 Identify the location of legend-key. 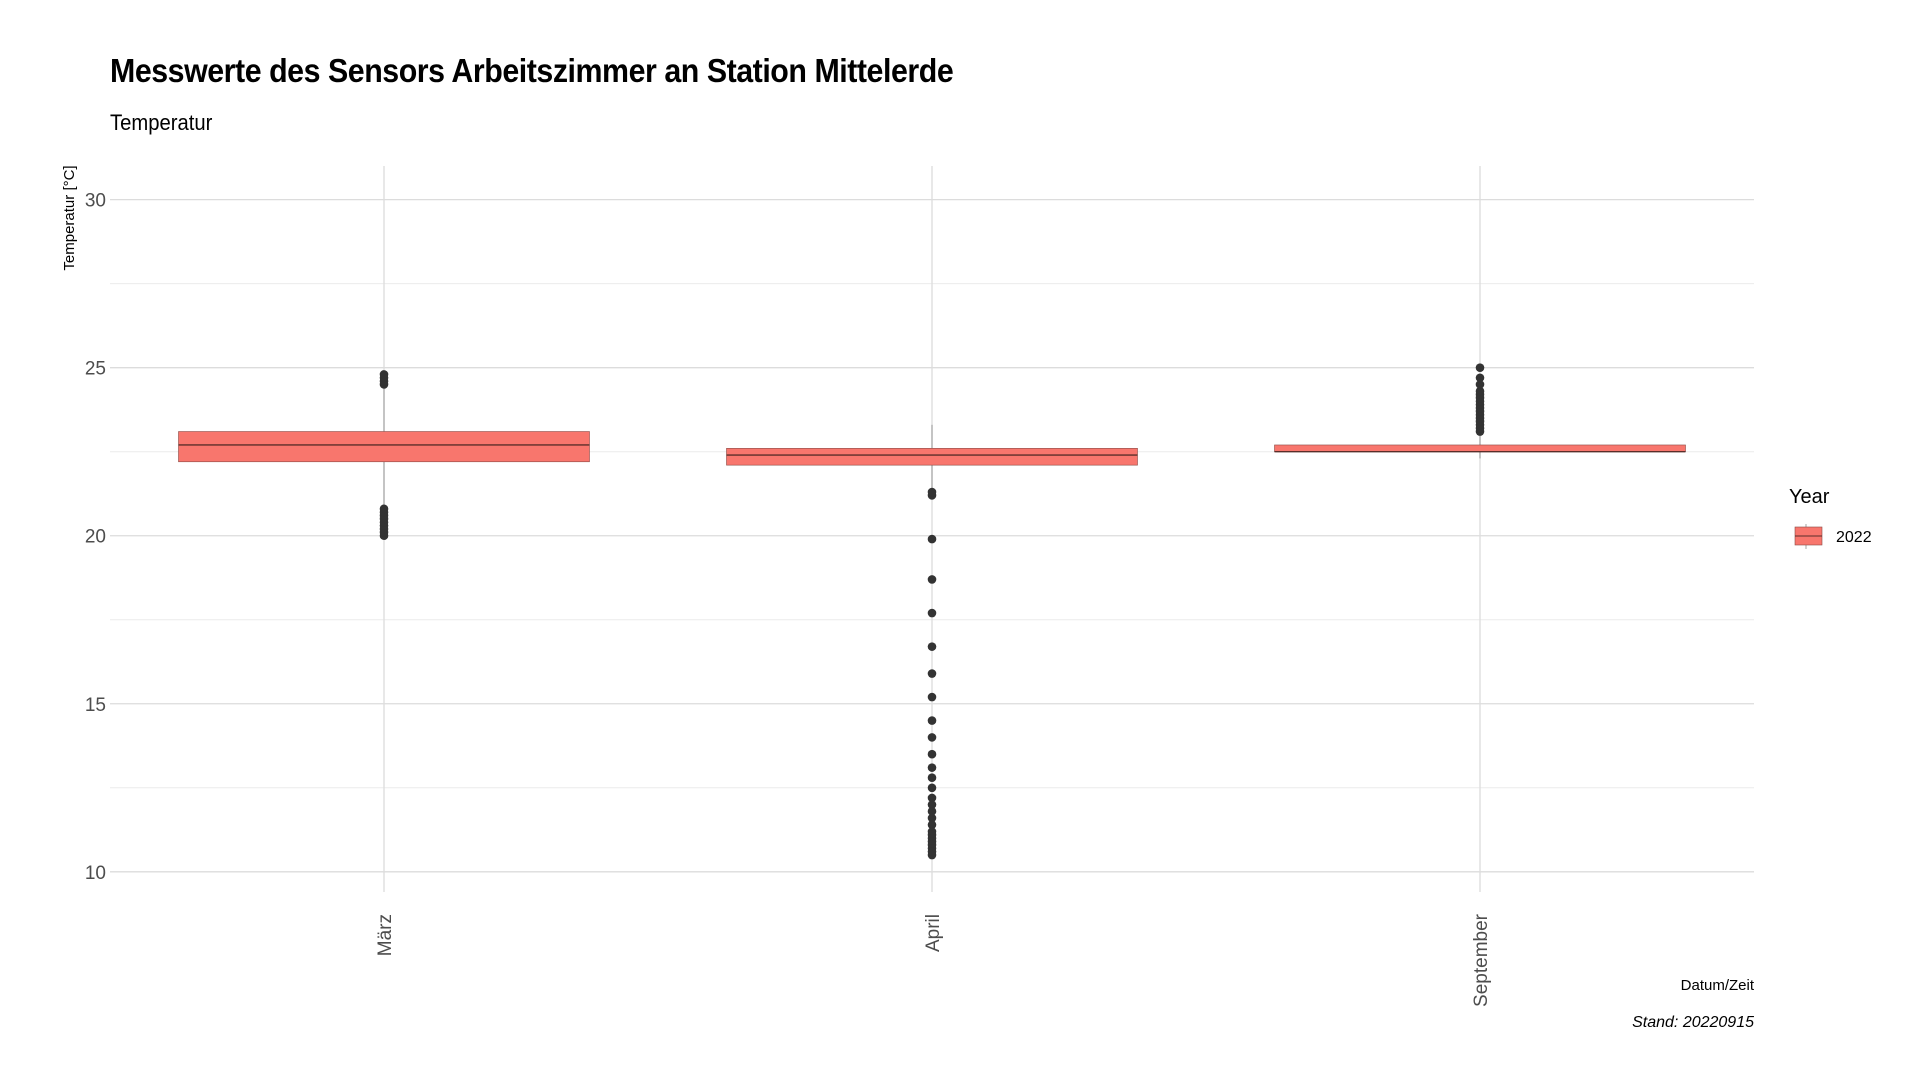
(1808, 536).